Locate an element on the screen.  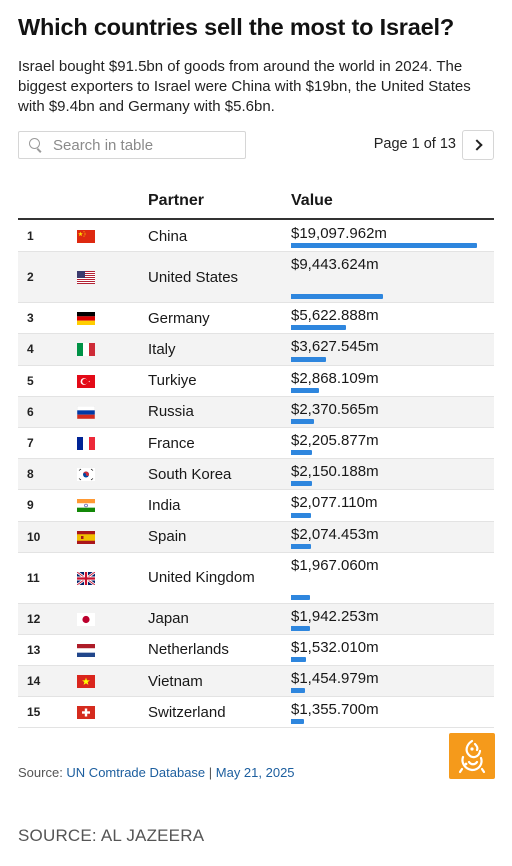
row-value: $2,074.453m is located at coordinates (335, 534).